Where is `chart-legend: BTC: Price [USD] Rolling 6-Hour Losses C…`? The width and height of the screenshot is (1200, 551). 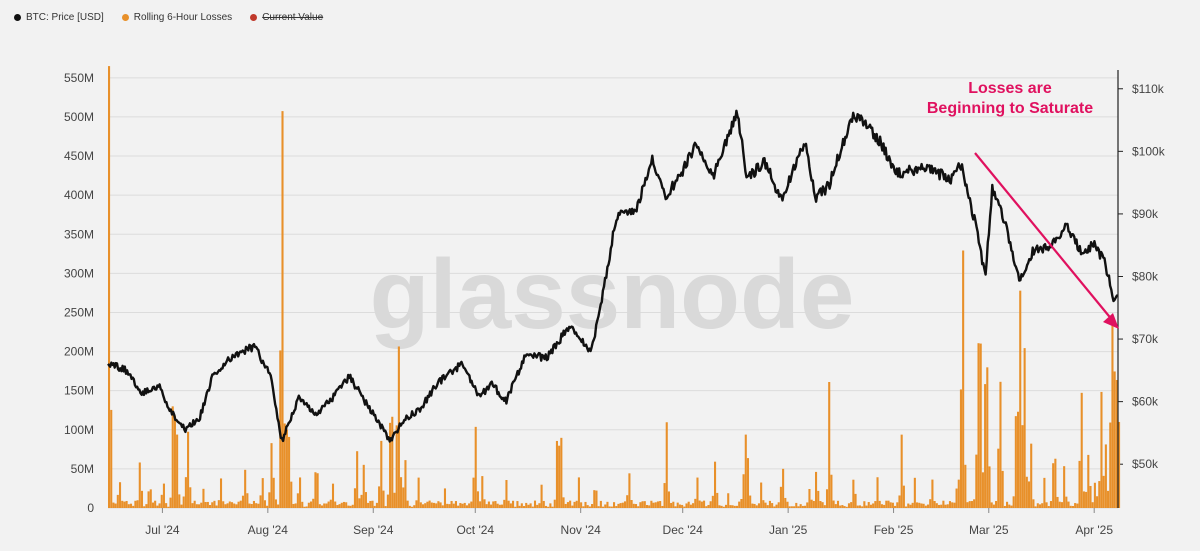
chart-legend: BTC: Price [USD] Rolling 6-Hour Losses C… is located at coordinates (168, 17).